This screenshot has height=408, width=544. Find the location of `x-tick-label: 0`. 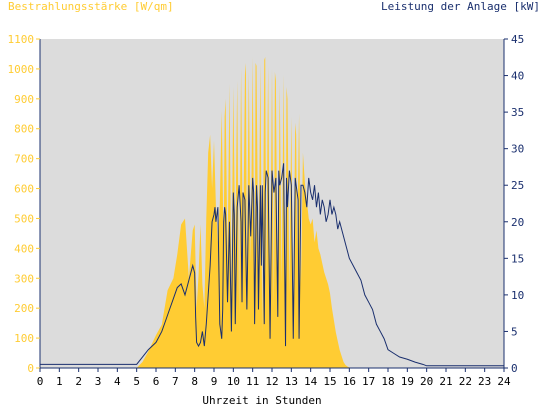

x-tick-label: 0 is located at coordinates (40, 381).